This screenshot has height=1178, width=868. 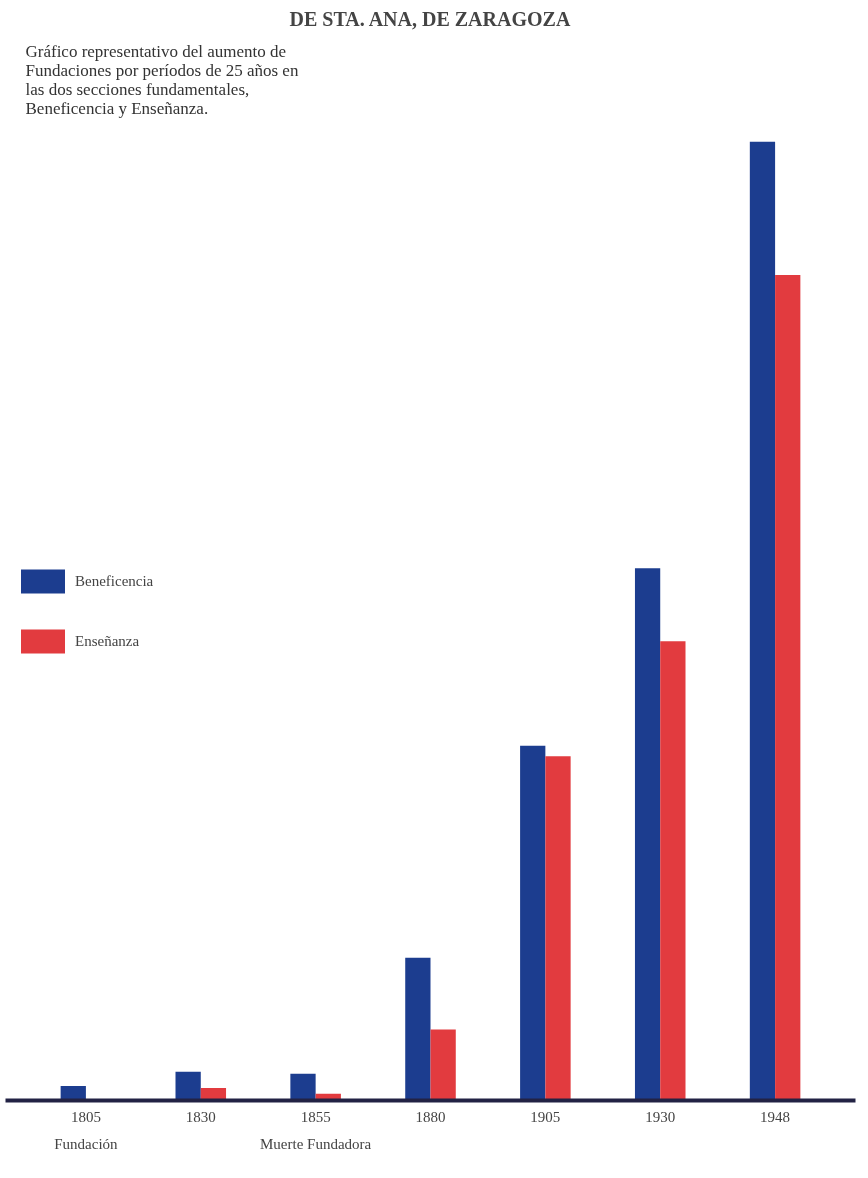 What do you see at coordinates (545, 1116) in the screenshot?
I see `x-tick-label: 1905` at bounding box center [545, 1116].